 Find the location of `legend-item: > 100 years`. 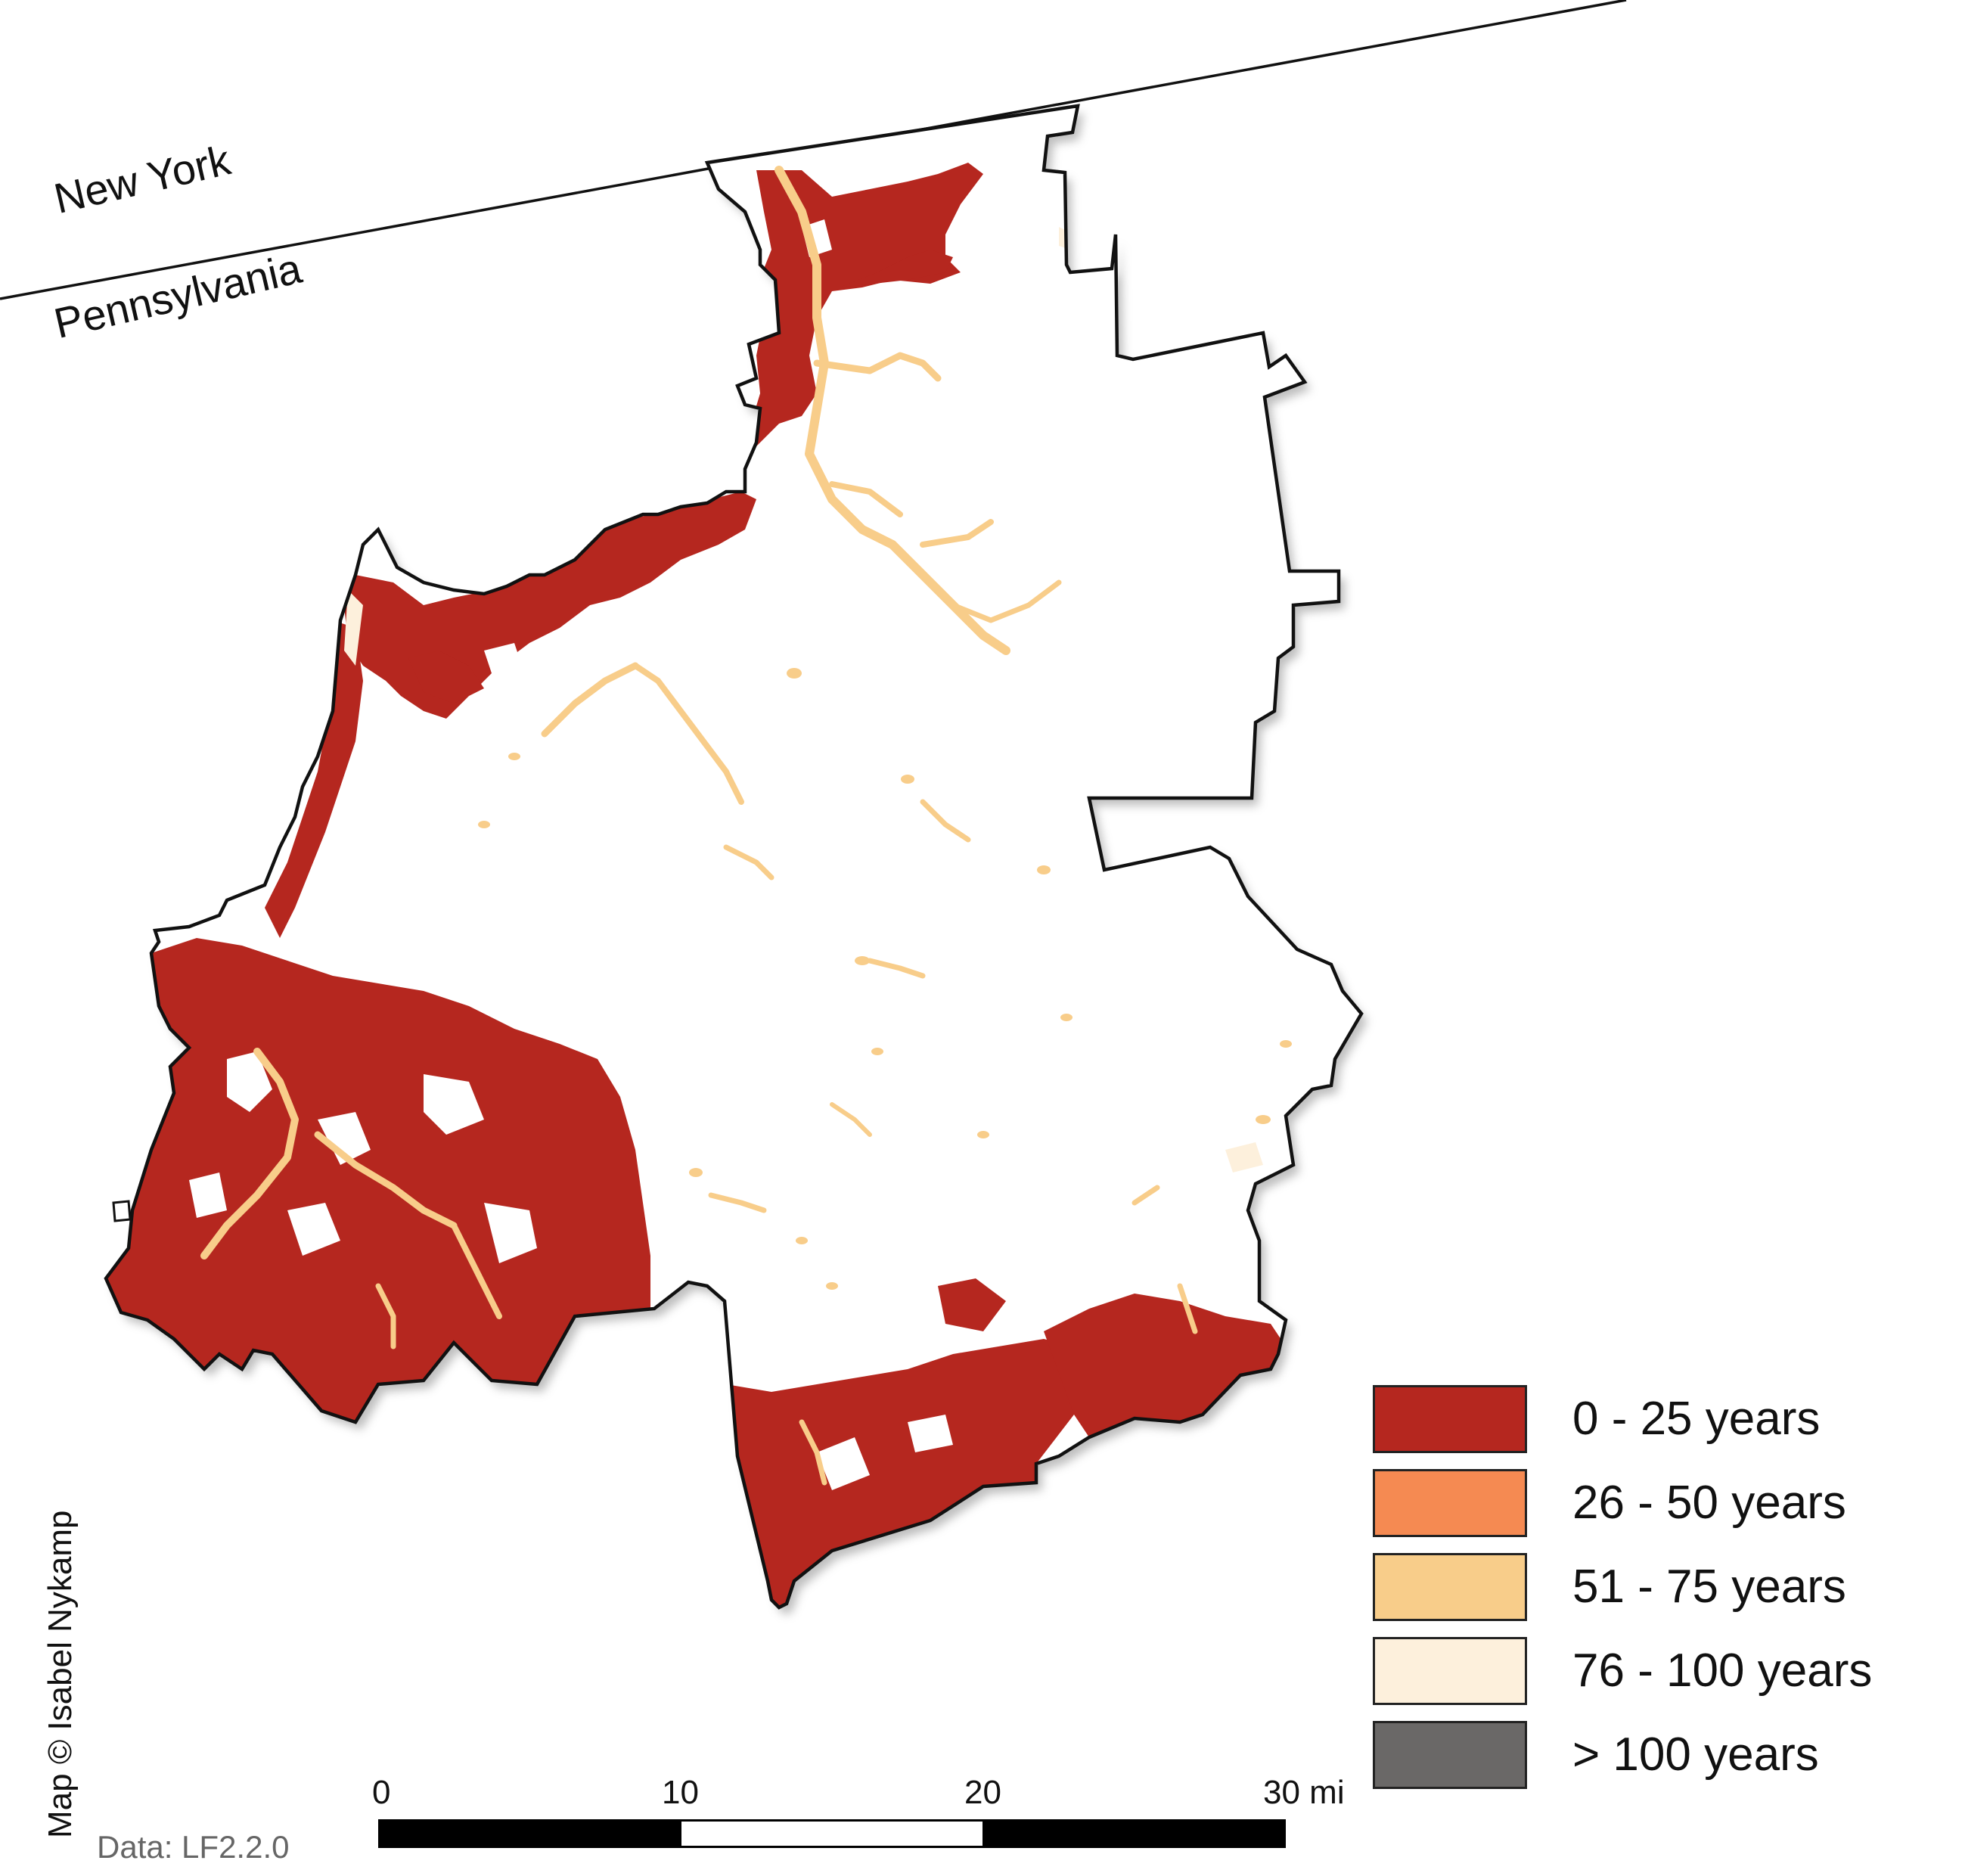

legend-item: > 100 years is located at coordinates (1622, 1755).